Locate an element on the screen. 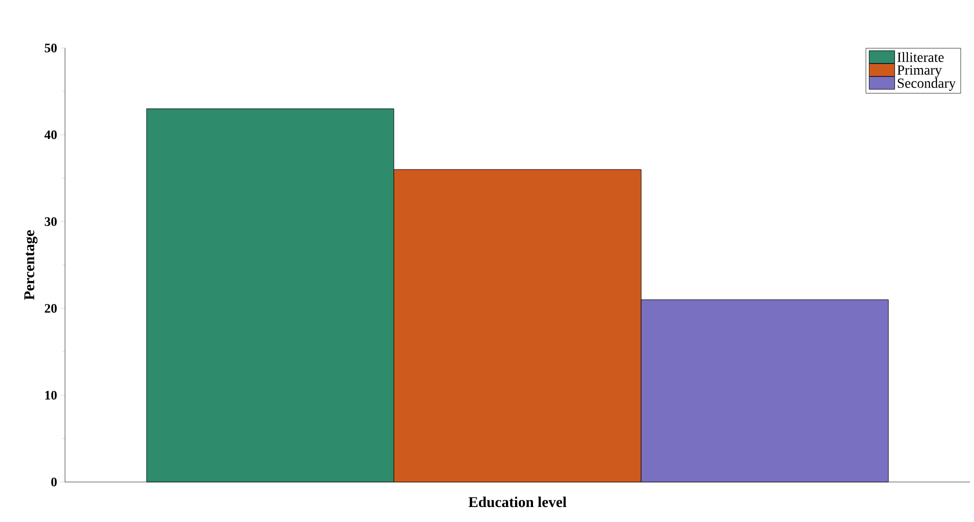 The width and height of the screenshot is (974, 522). y-tick-label: 20 is located at coordinates (50, 308).